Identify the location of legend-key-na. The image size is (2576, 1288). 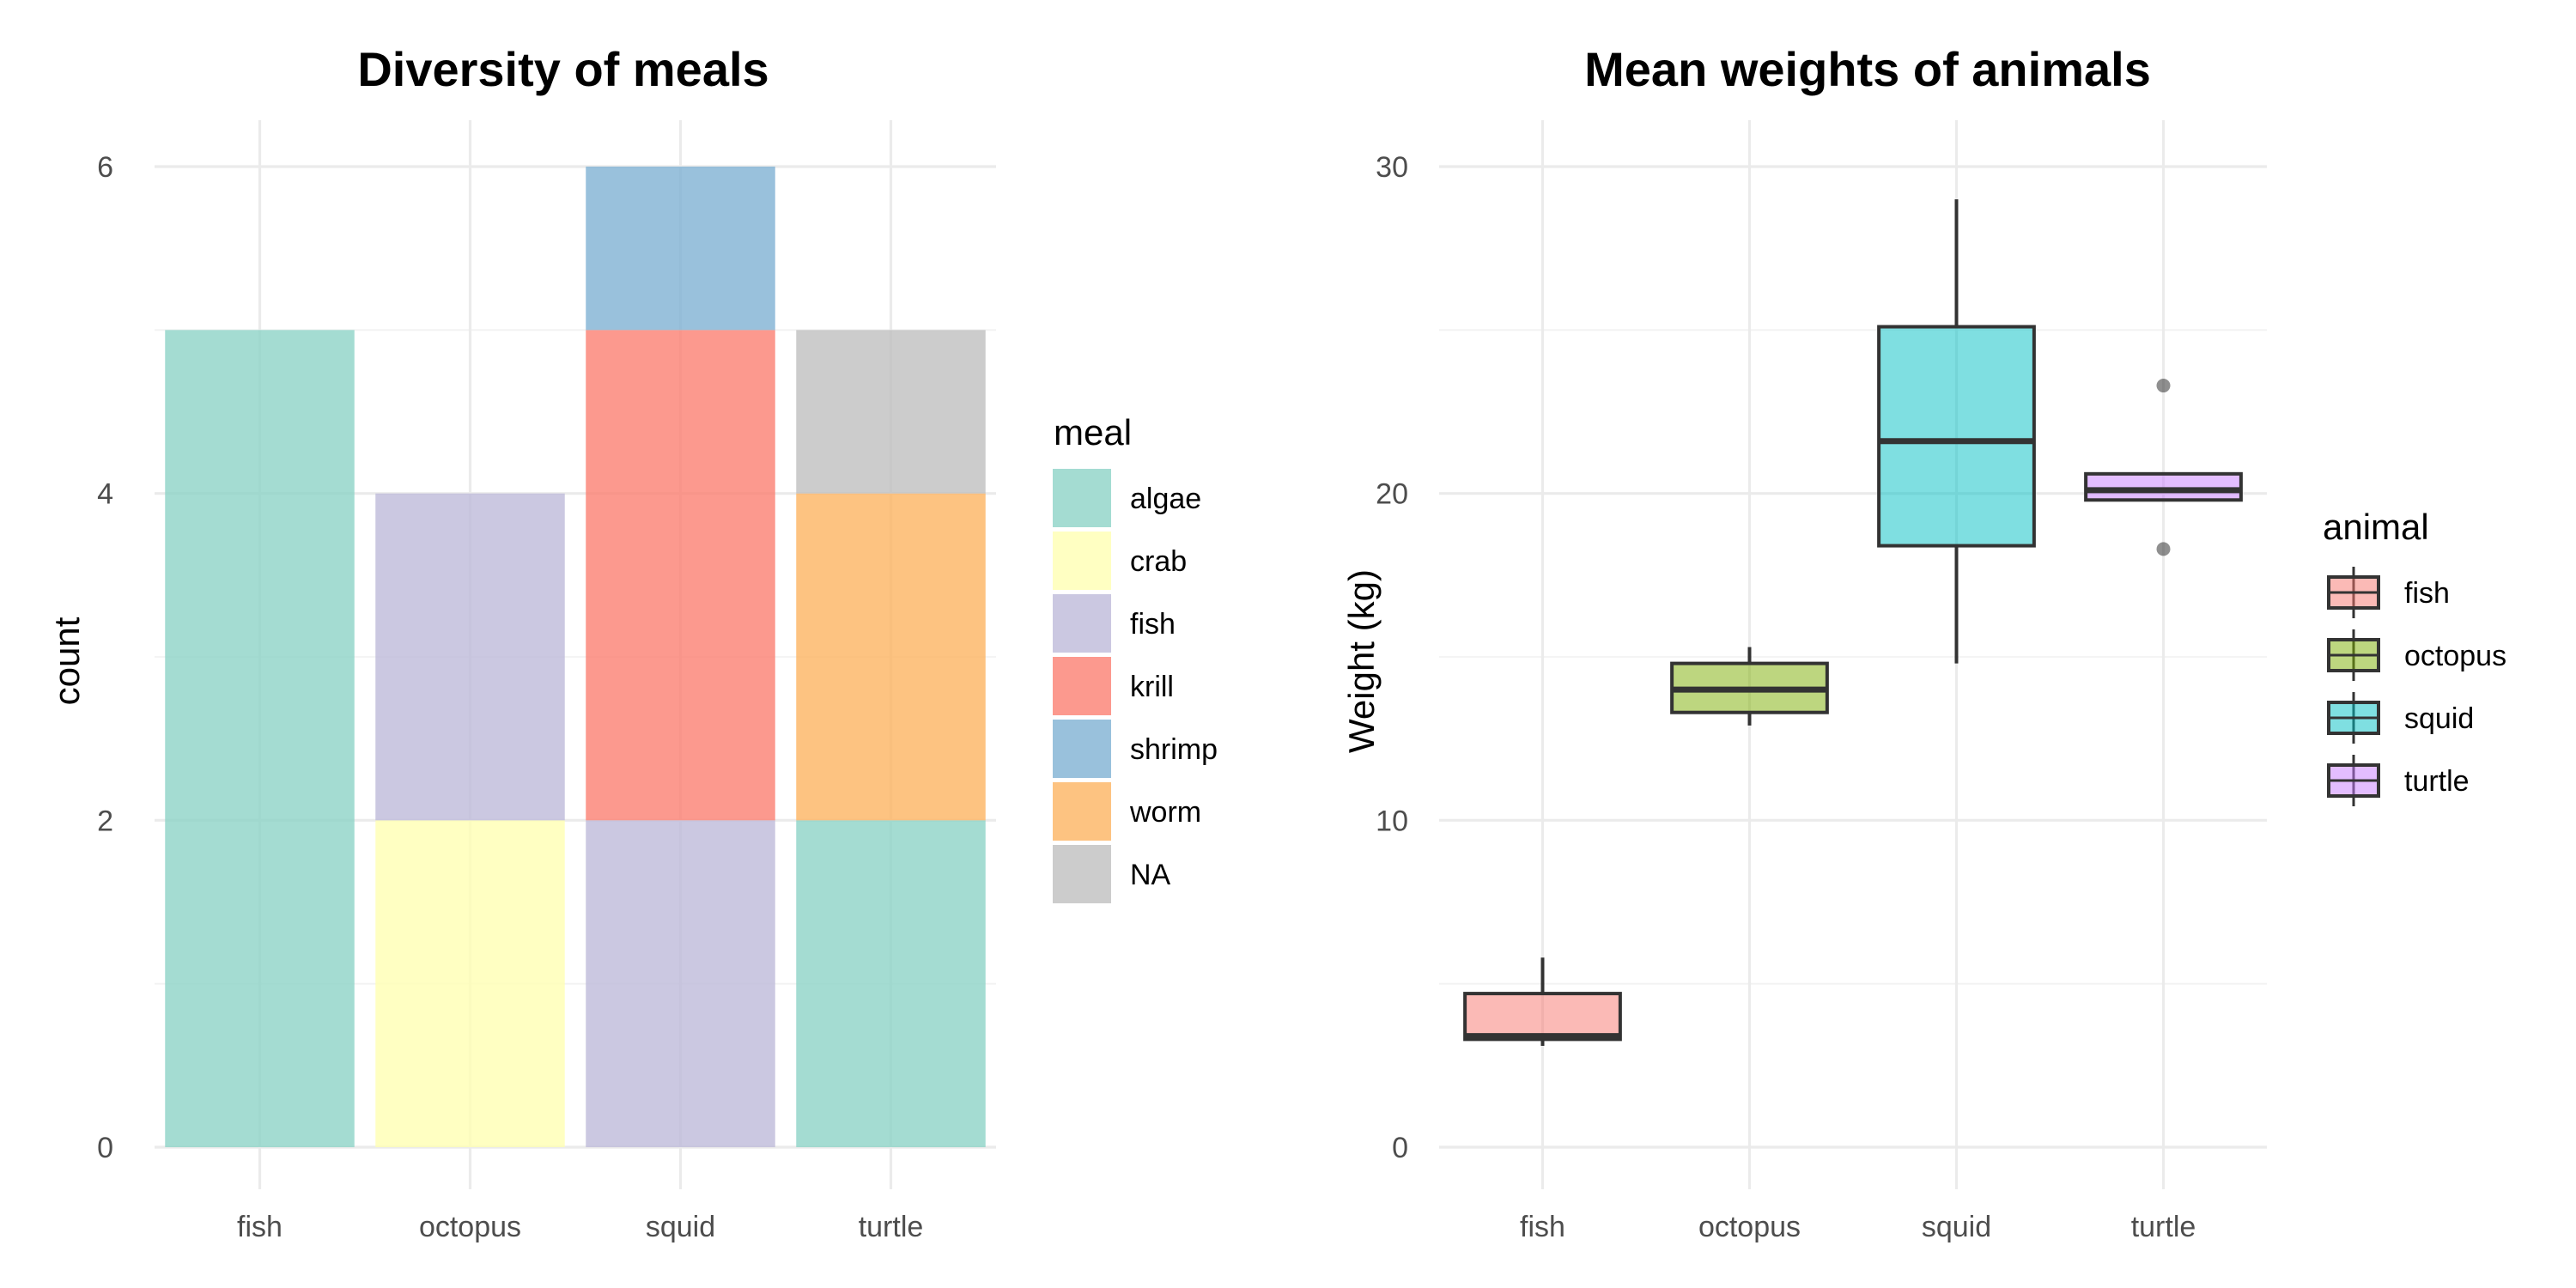
(1082, 874).